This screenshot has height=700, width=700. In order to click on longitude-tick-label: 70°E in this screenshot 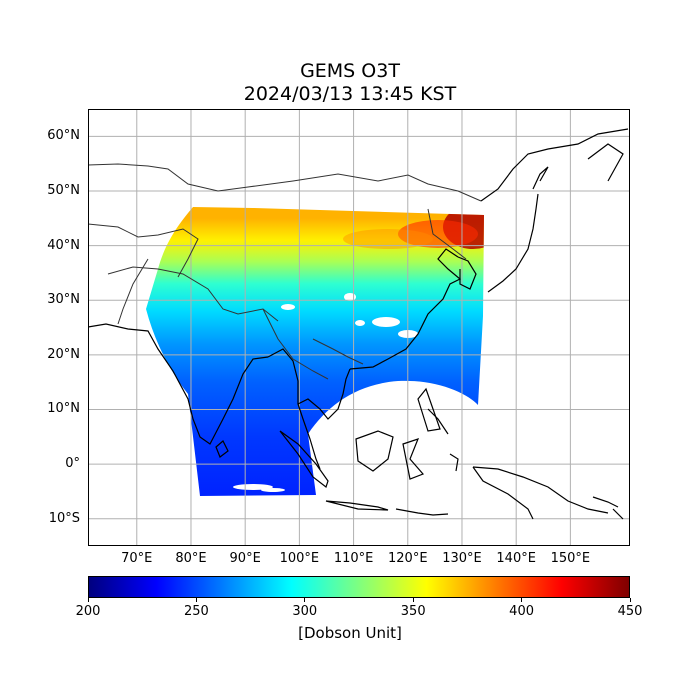, I will do `click(137, 558)`.